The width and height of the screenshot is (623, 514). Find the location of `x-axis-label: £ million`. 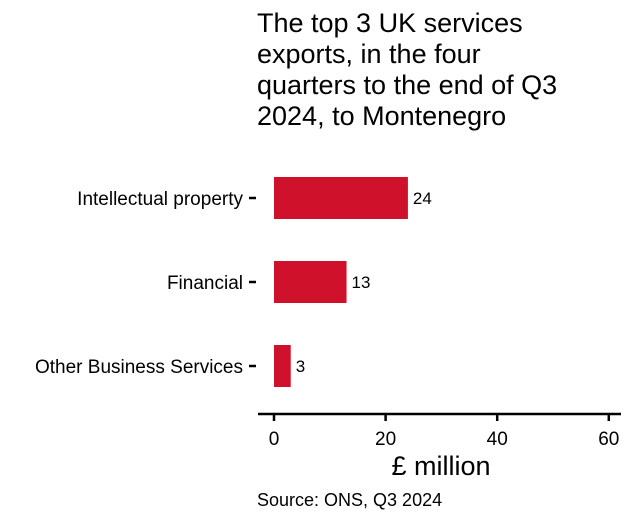

x-axis-label: £ million is located at coordinates (440, 466).